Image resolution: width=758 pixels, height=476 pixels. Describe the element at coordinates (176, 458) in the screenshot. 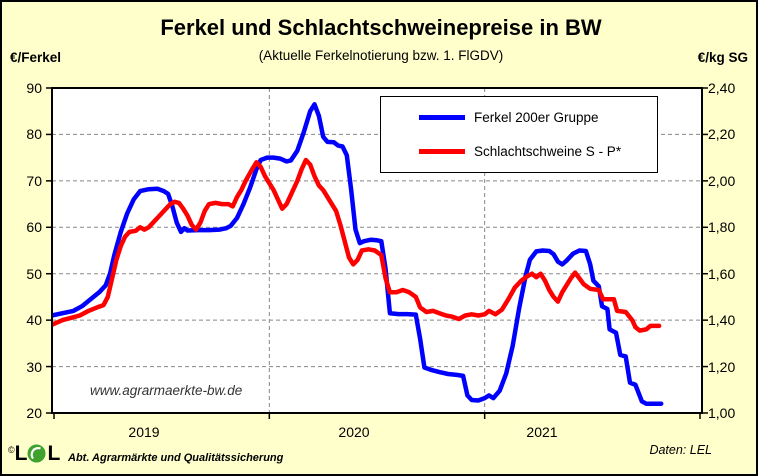

I see `department-label: Abt. Agrarmärkte und Qualitätssicherung` at that location.